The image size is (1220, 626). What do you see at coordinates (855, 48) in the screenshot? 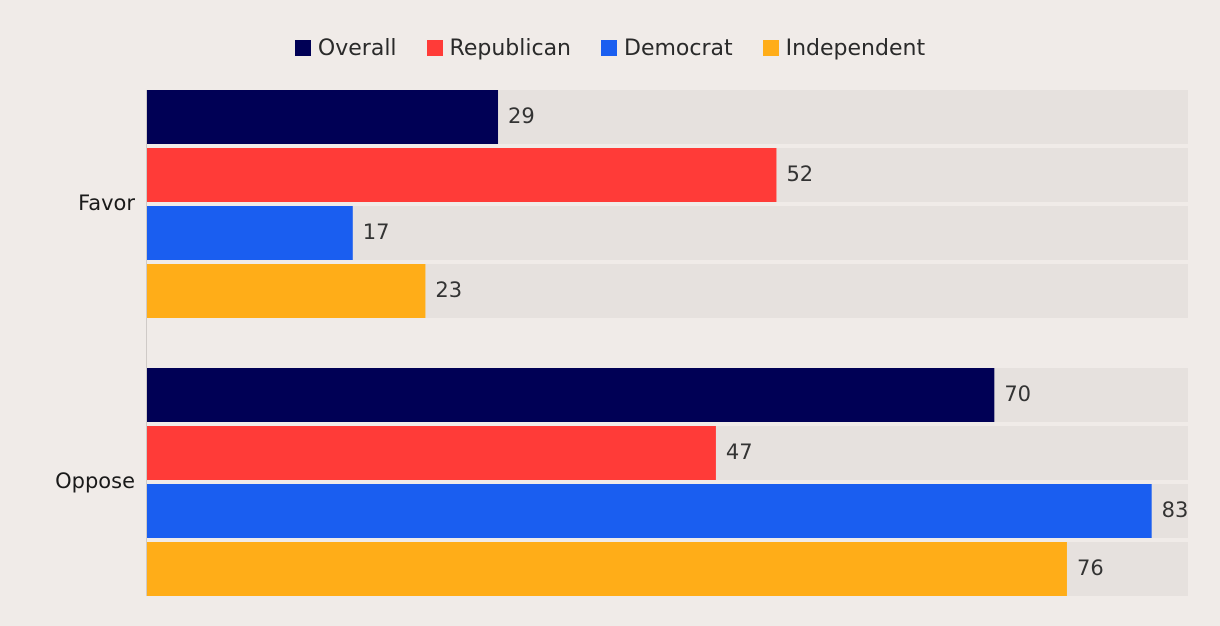
I see `legend-label-independent: Independent` at bounding box center [855, 48].